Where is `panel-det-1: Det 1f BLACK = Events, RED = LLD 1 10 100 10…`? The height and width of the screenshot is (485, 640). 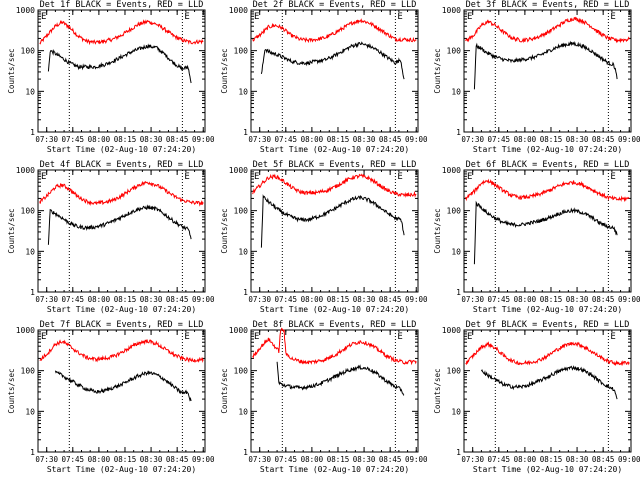
panel-det-1: Det 1f BLACK = Events, RED = LLD 1 10 100 10… is located at coordinates (111, 77).